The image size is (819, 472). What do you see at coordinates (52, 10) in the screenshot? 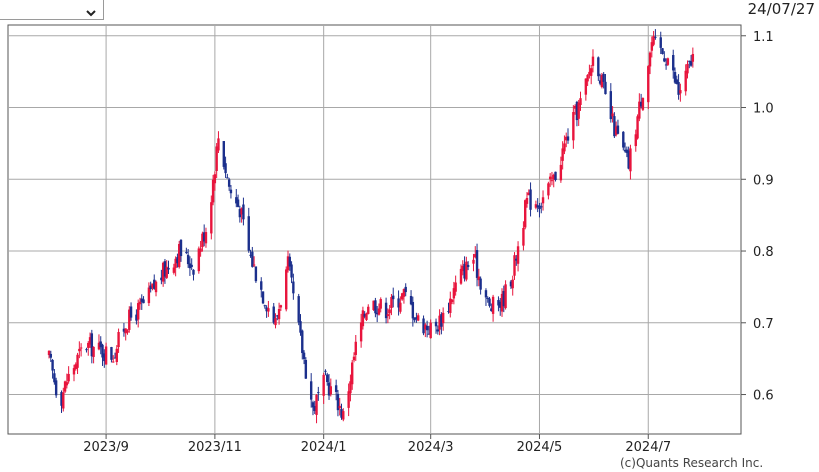
I see `period-select` at bounding box center [52, 10].